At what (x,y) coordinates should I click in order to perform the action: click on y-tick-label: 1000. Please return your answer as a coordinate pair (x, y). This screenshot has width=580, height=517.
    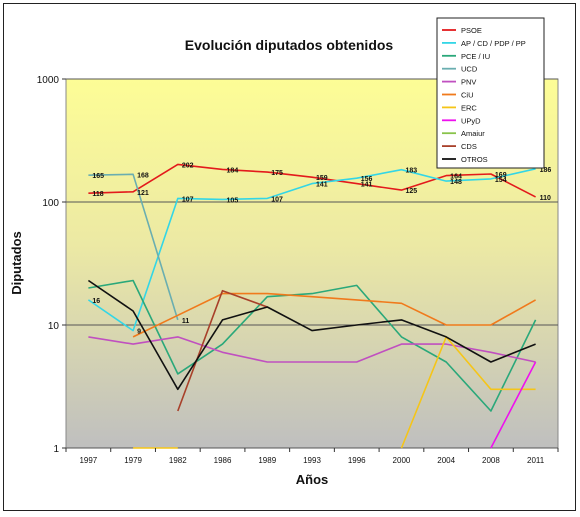
    Looking at the image, I should click on (48, 80).